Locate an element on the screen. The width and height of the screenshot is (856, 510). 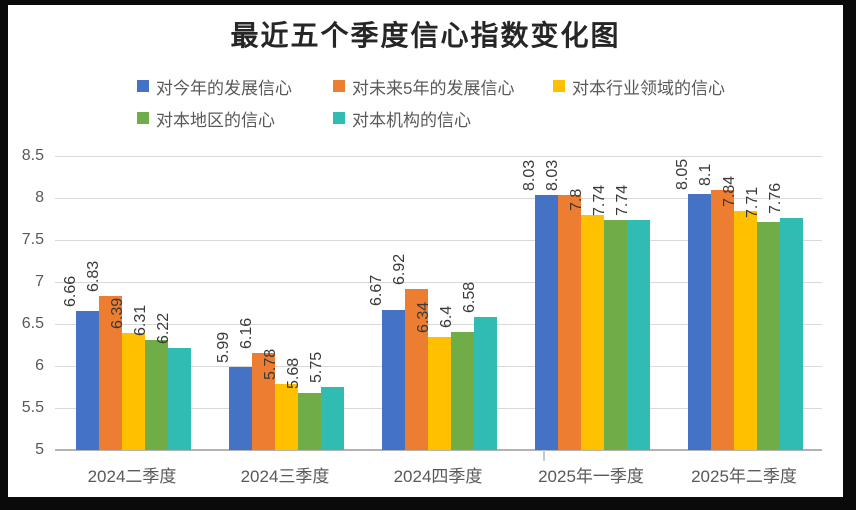
bar-data-label: 6.39 is located at coordinates (117, 314).